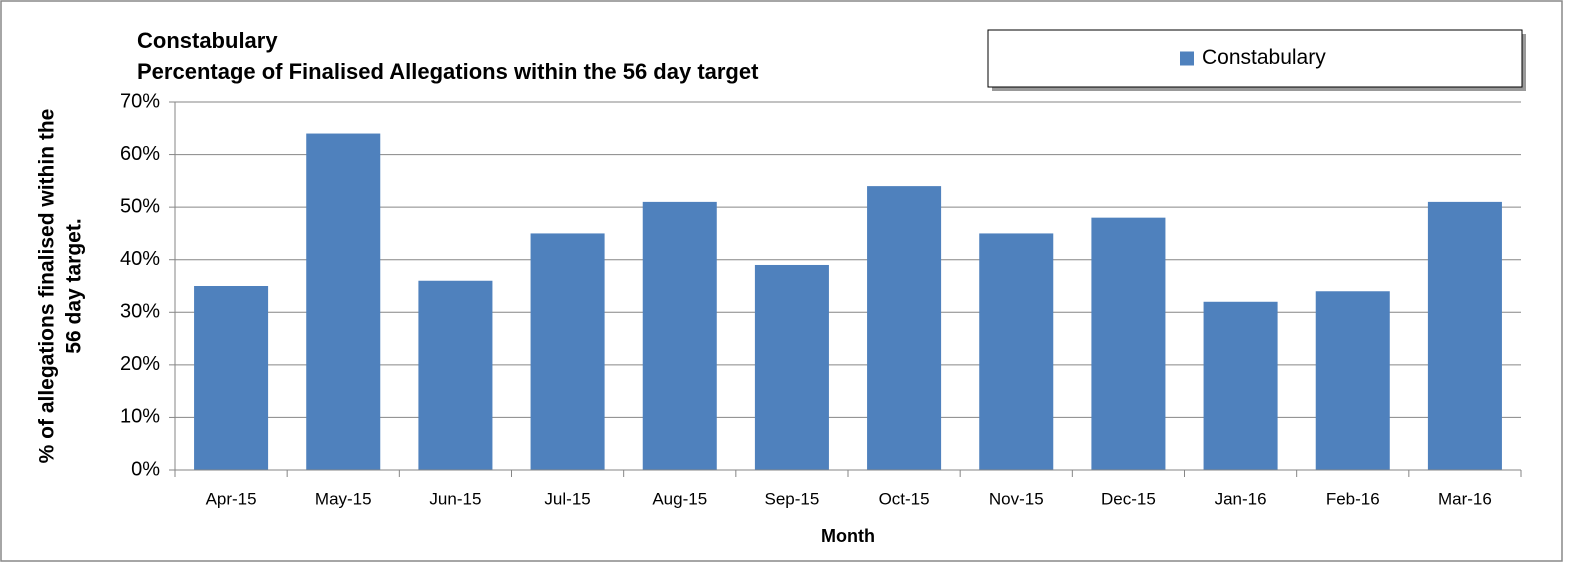  What do you see at coordinates (1465, 498) in the screenshot?
I see `x-tick-label: Mar-16` at bounding box center [1465, 498].